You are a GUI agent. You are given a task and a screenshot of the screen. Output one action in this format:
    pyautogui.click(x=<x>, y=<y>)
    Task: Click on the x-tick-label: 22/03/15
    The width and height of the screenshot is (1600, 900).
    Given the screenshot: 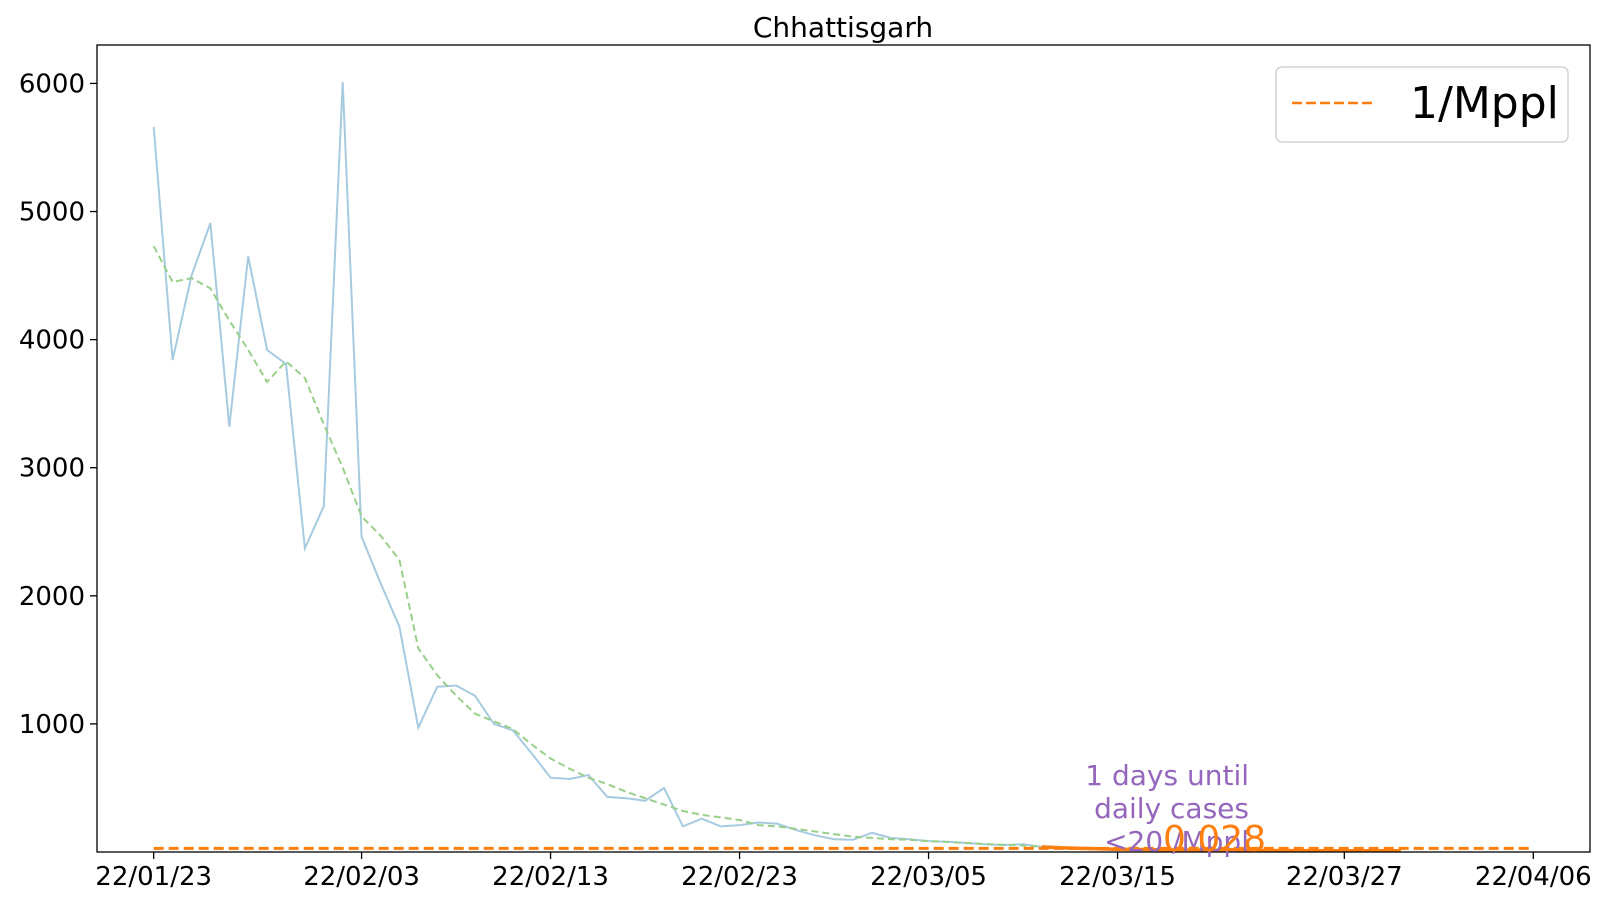 What is the action you would take?
    pyautogui.click(x=1117, y=877)
    